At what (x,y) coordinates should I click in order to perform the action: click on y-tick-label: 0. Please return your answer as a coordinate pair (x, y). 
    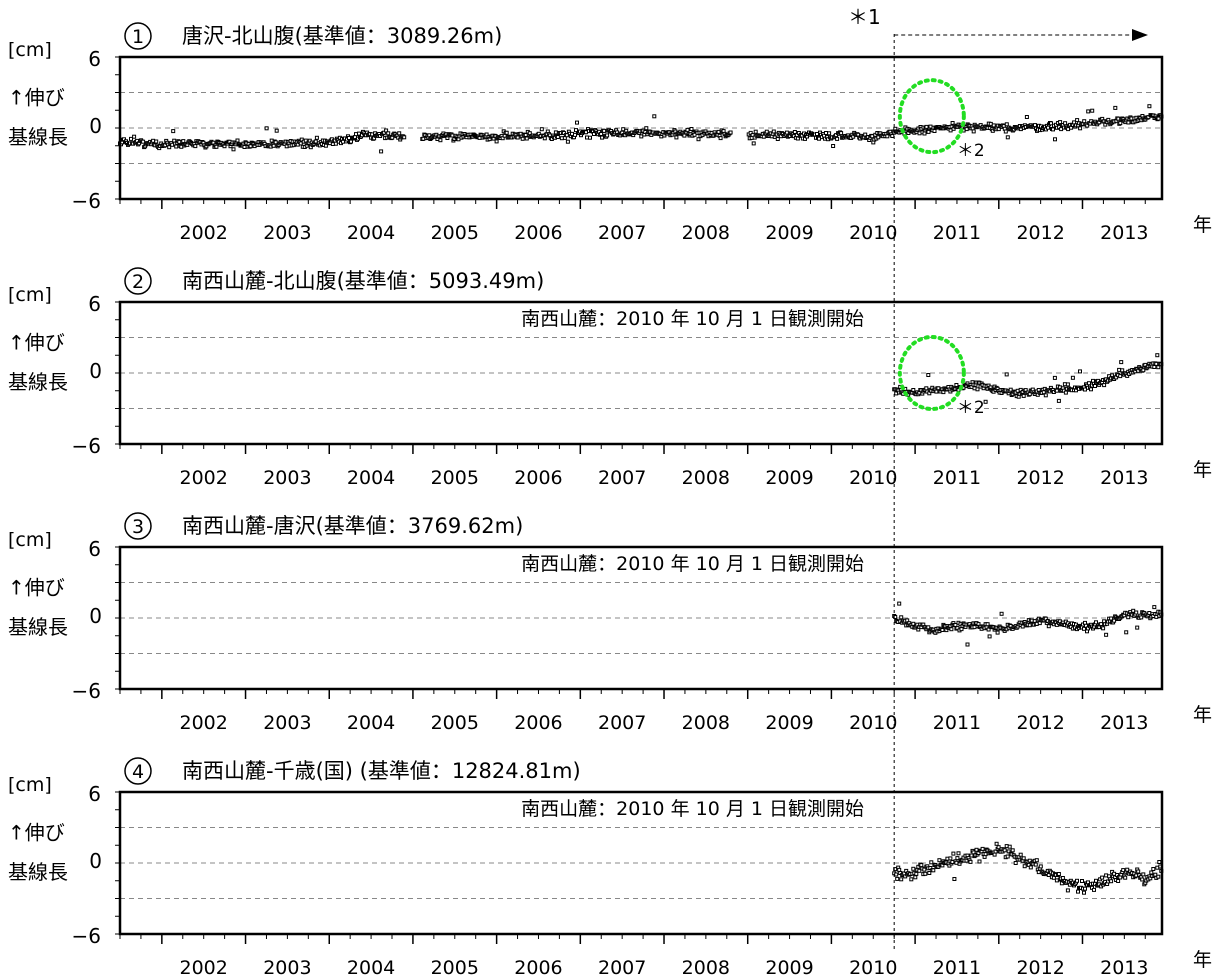
    Looking at the image, I should click on (95, 616).